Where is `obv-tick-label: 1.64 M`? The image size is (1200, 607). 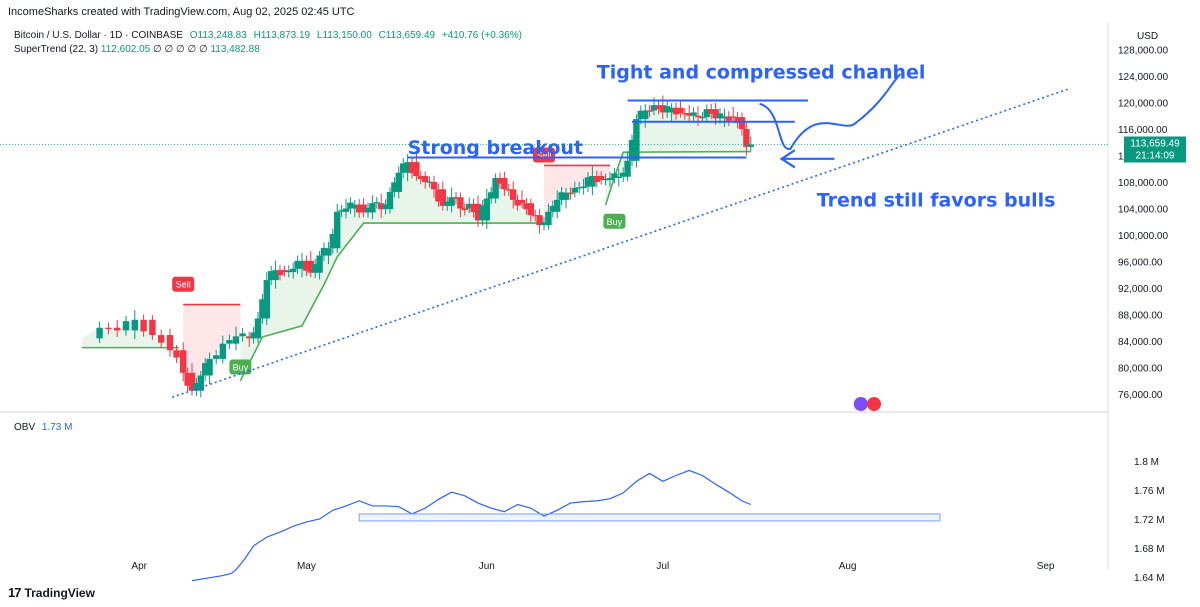 obv-tick-label: 1.64 M is located at coordinates (1149, 578).